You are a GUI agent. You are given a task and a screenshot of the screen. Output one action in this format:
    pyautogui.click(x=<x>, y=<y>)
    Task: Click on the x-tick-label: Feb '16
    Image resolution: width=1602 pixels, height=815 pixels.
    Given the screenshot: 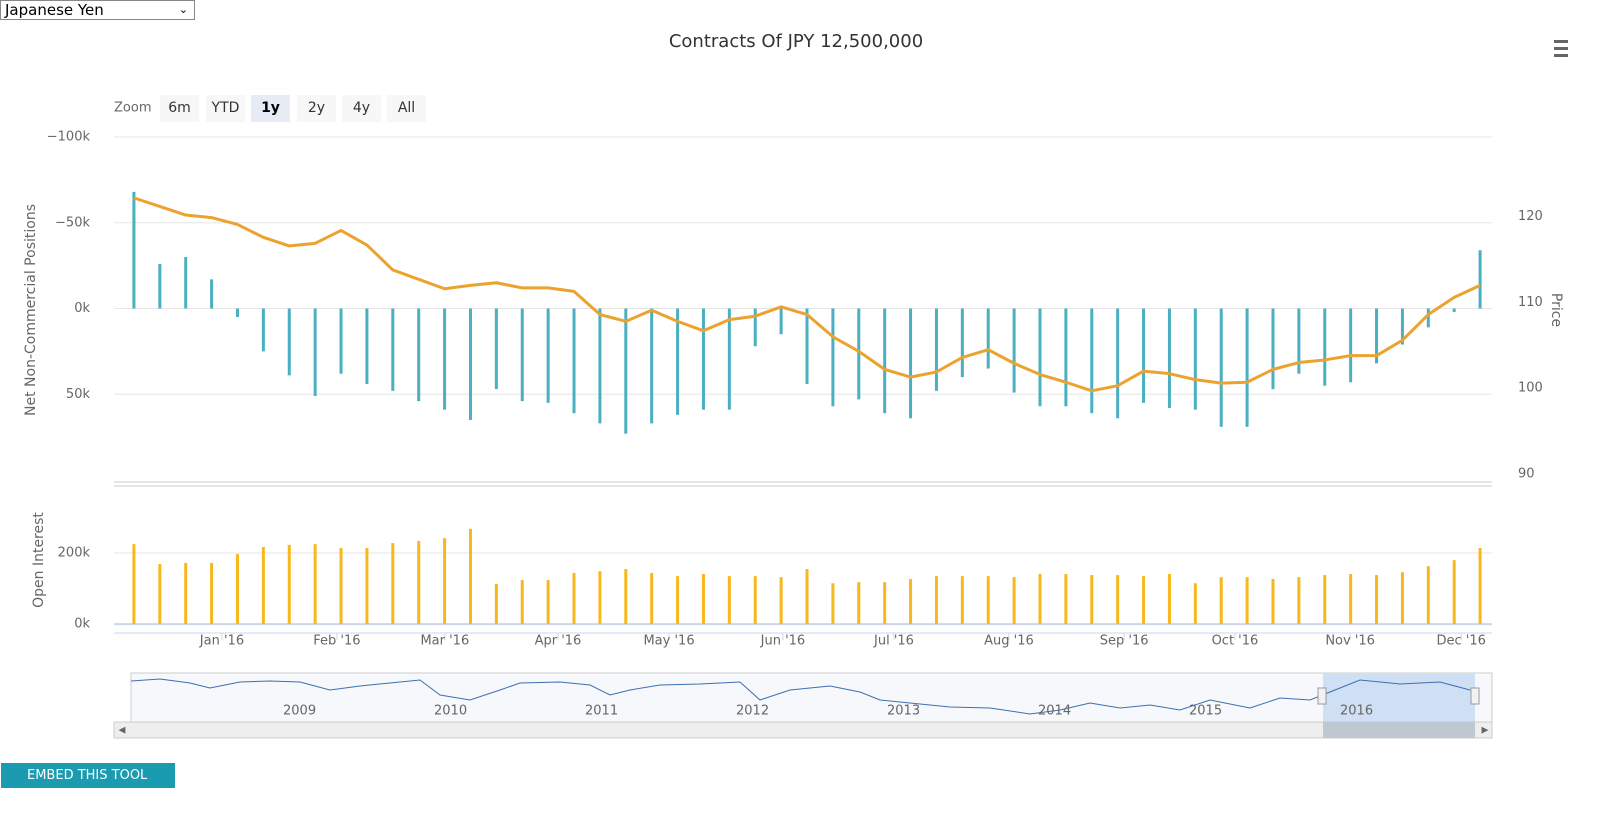 What is the action you would take?
    pyautogui.click(x=336, y=641)
    